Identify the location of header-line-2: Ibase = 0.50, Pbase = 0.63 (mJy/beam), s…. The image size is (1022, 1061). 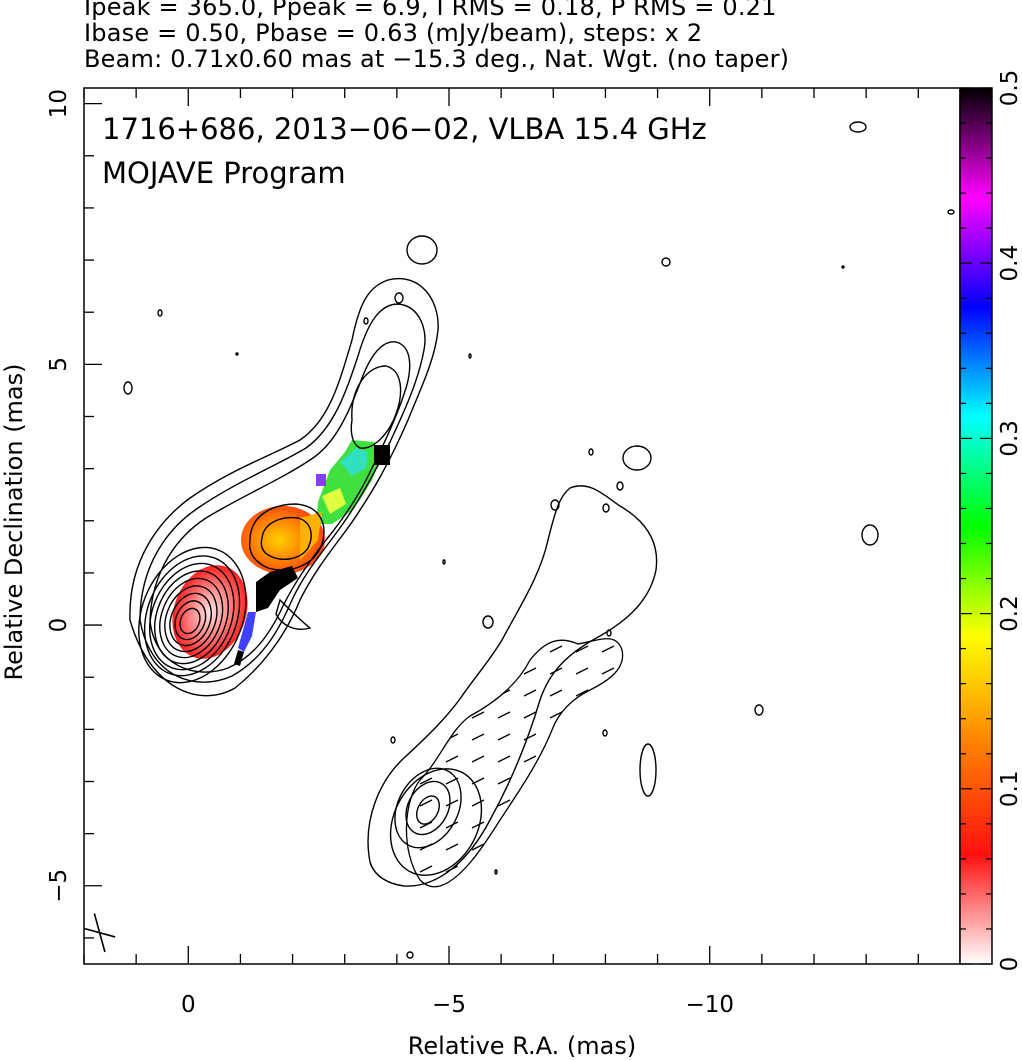
(393, 33).